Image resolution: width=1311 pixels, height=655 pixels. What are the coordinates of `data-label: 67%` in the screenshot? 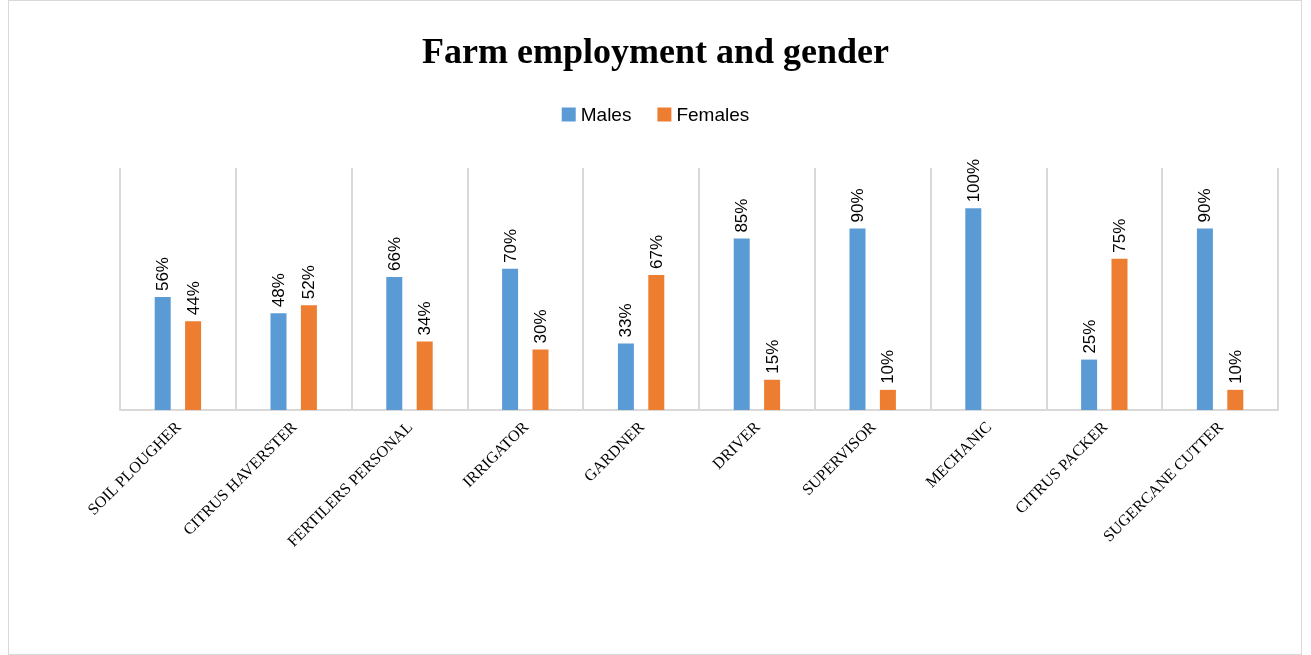 It's located at (656, 251).